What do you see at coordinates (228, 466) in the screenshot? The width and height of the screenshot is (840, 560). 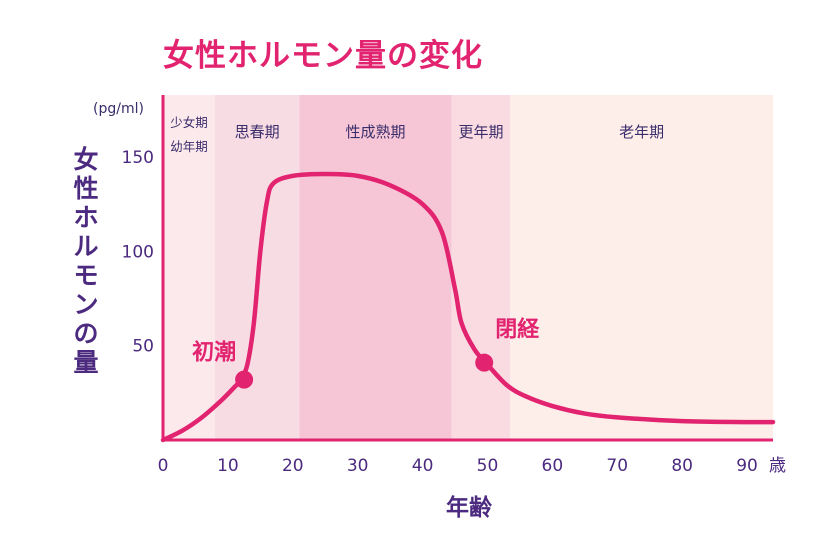 I see `x-tick-label: 10` at bounding box center [228, 466].